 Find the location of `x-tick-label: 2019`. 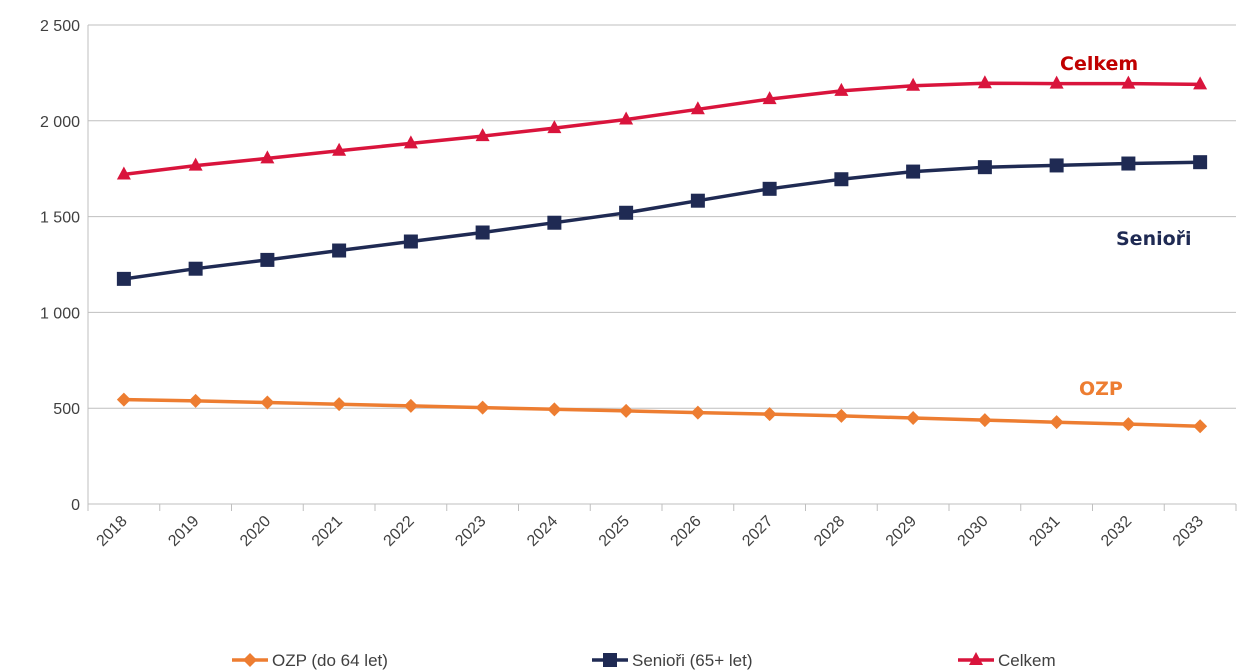

x-tick-label: 2019 is located at coordinates (183, 531).